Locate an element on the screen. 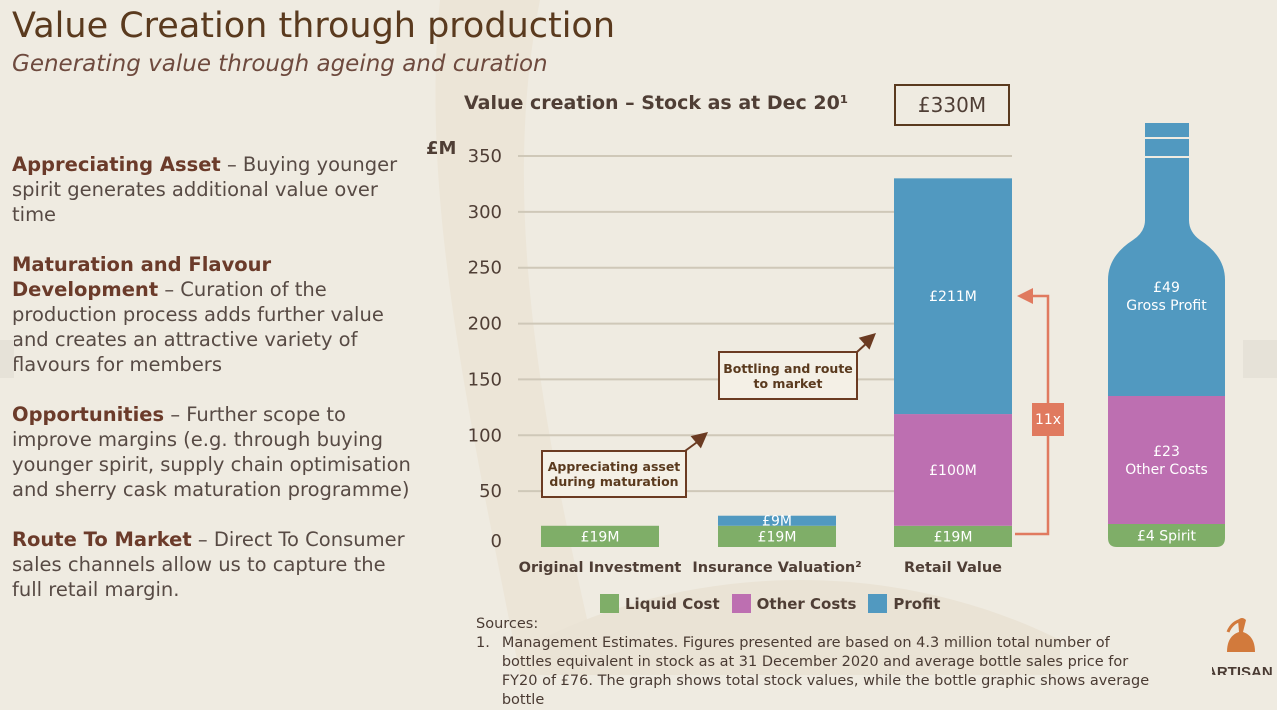 The image size is (1277, 710). bullet-heading: Appreciating Asset is located at coordinates (116, 164).